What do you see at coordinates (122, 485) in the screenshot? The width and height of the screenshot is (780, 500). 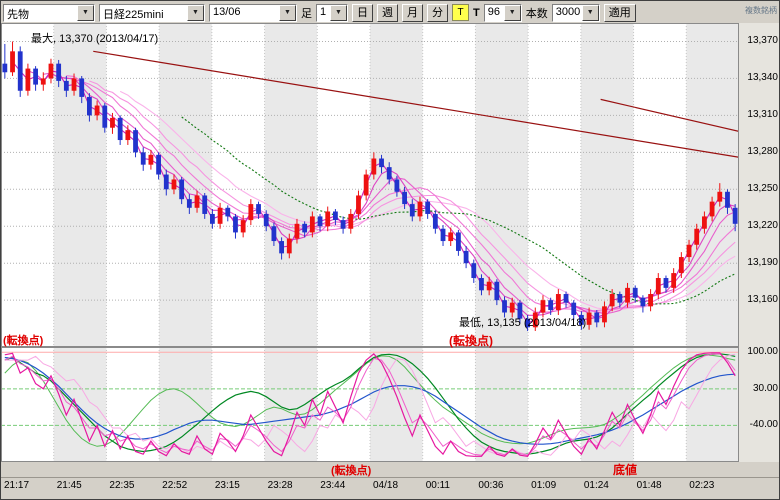 I see `time-tick-label: 22:35` at bounding box center [122, 485].